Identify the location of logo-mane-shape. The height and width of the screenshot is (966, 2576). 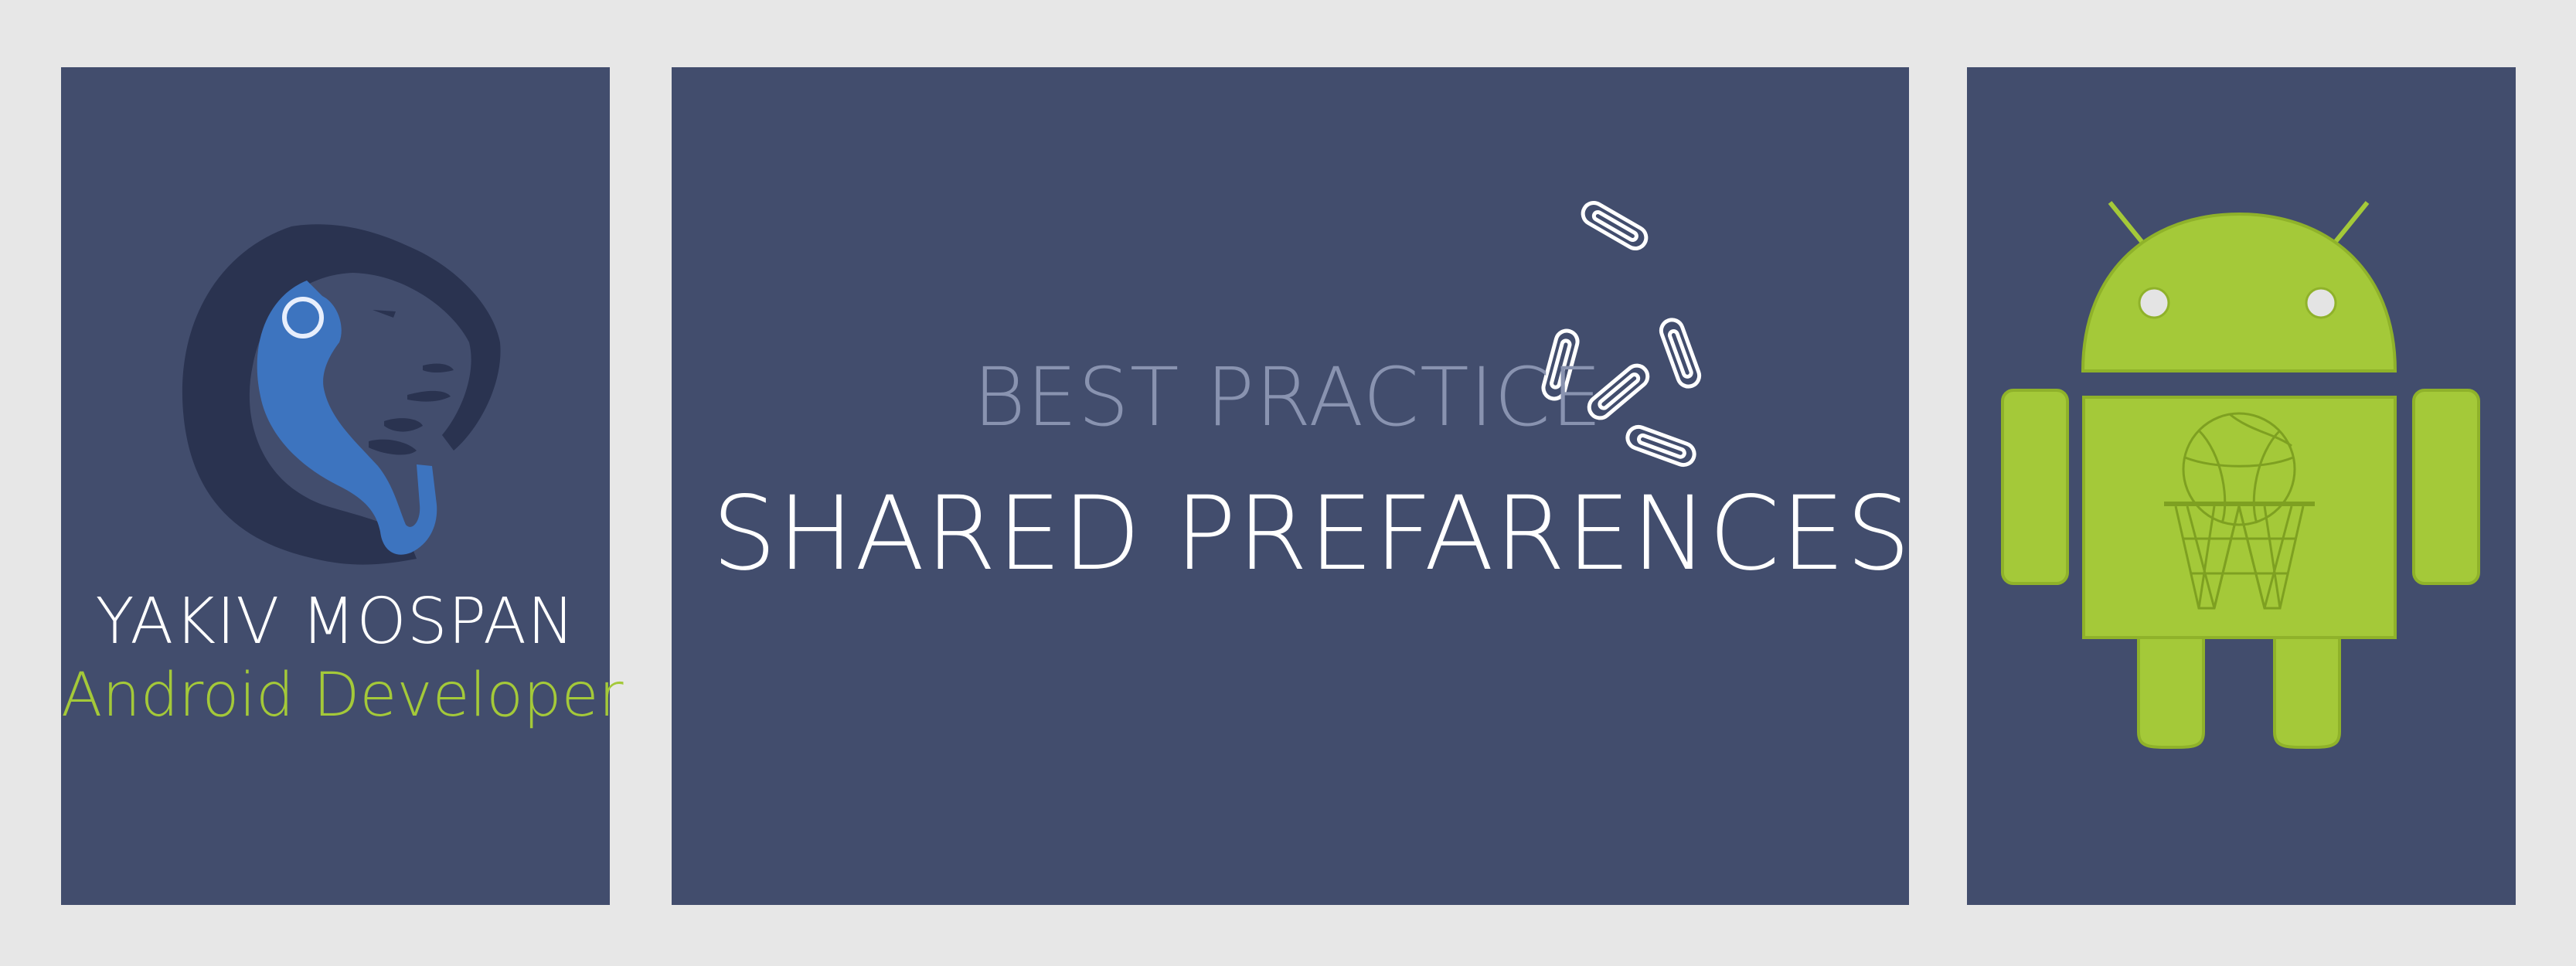
(341, 395).